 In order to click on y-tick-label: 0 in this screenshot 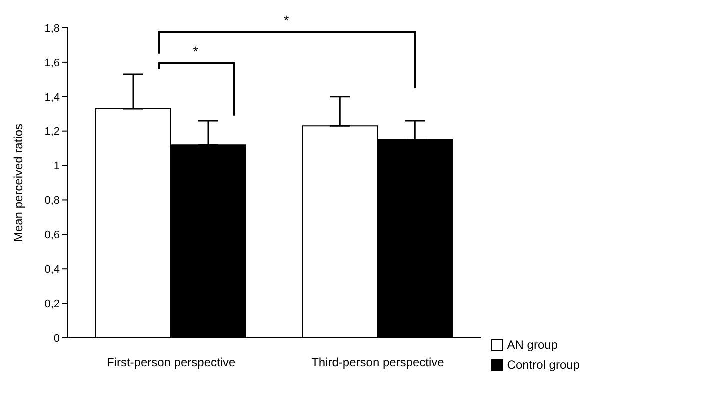, I will do `click(57, 338)`.